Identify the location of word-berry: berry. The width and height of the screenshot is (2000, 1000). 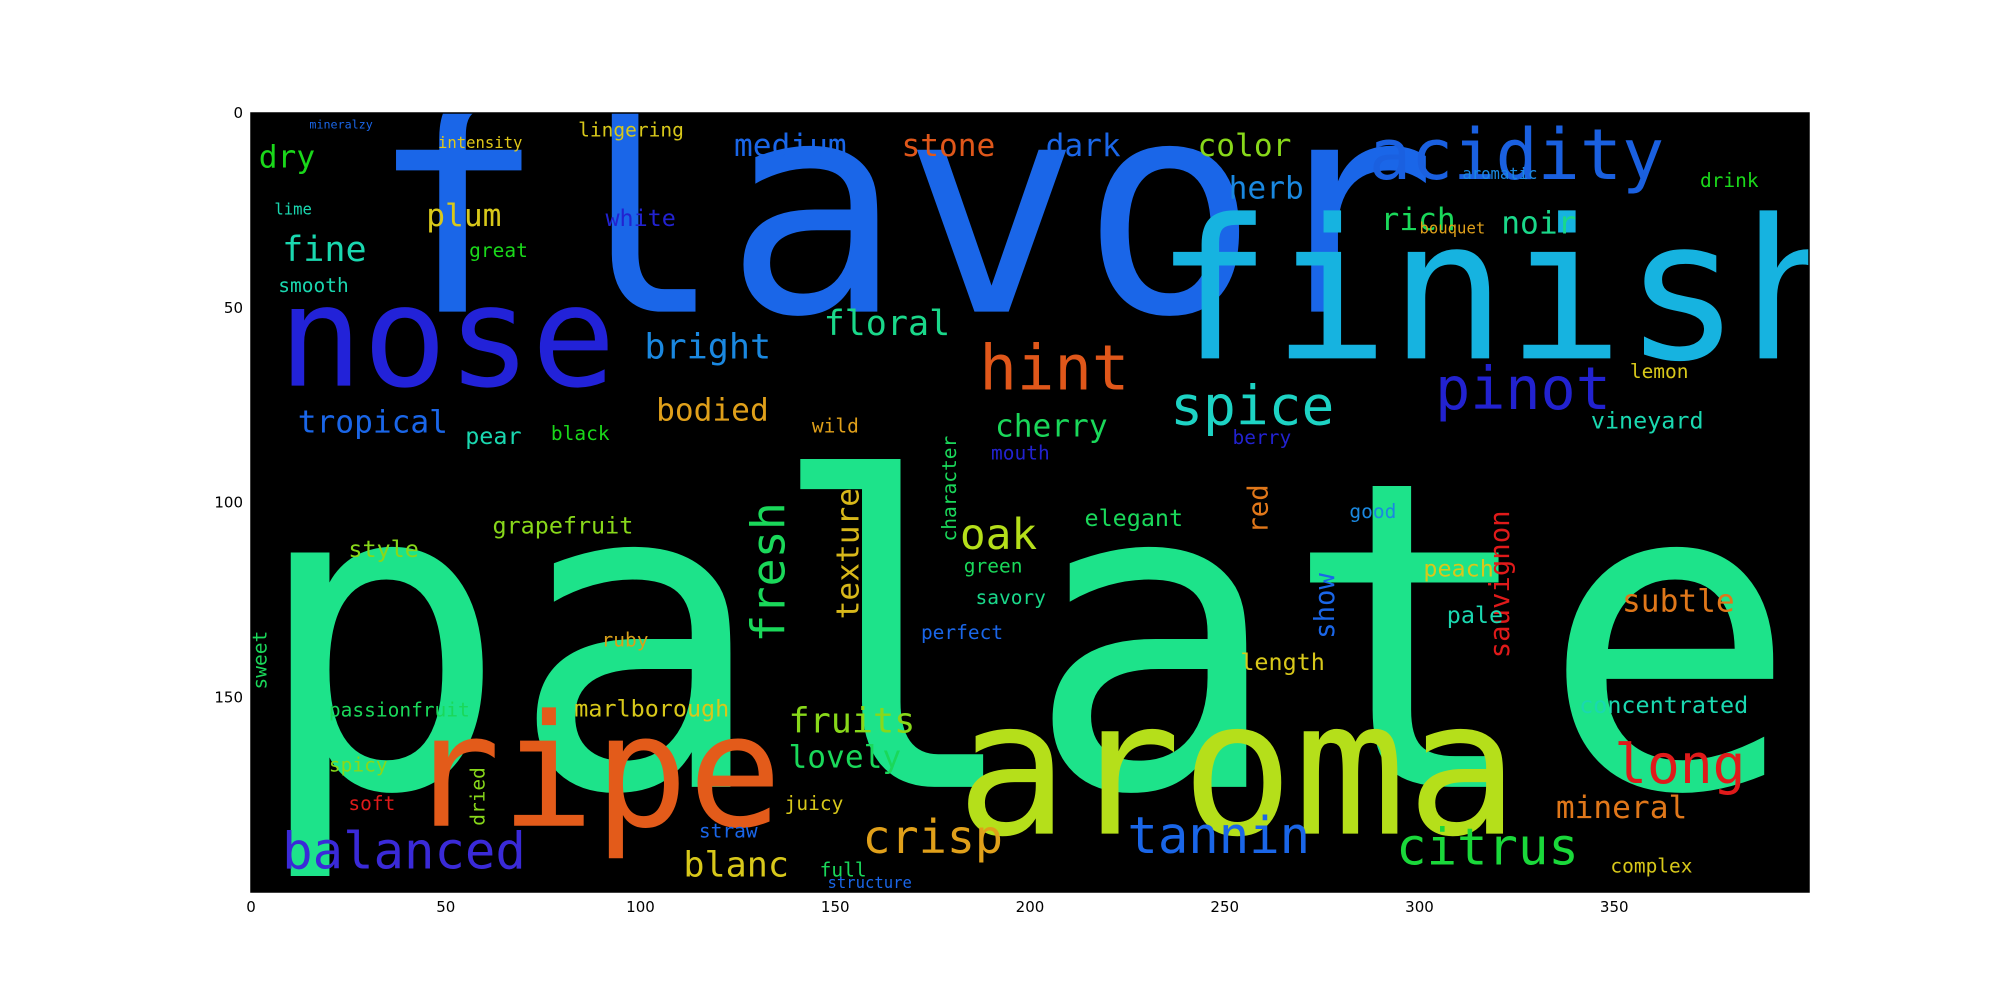
(1262, 437).